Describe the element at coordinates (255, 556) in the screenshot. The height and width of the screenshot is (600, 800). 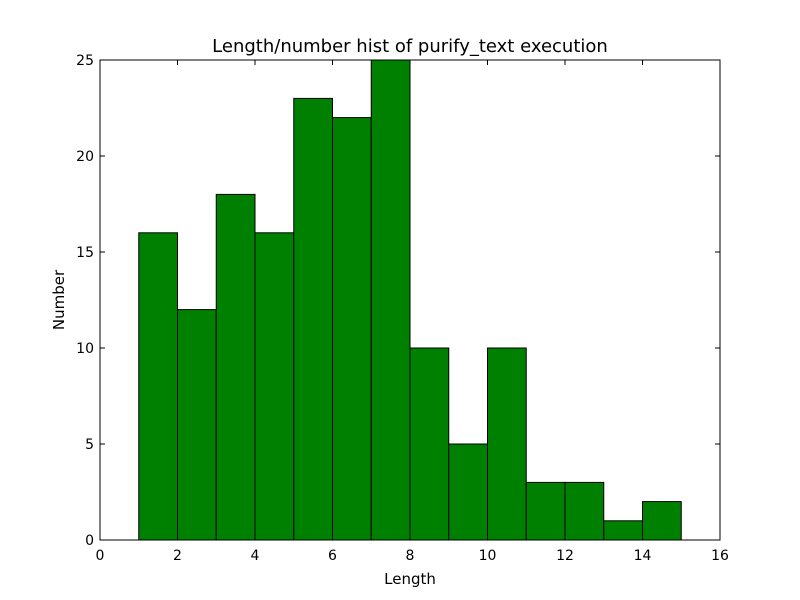
I see `x-tick-label: 4` at that location.